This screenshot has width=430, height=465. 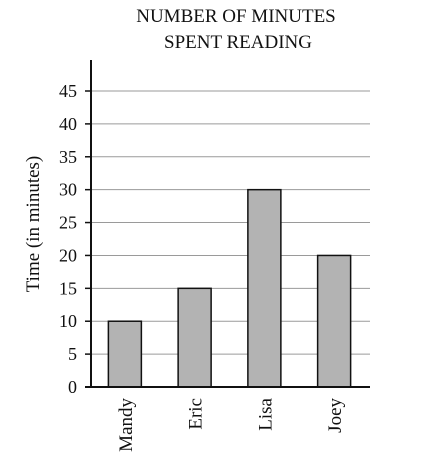 What do you see at coordinates (264, 288) in the screenshot?
I see `bar-lisa` at bounding box center [264, 288].